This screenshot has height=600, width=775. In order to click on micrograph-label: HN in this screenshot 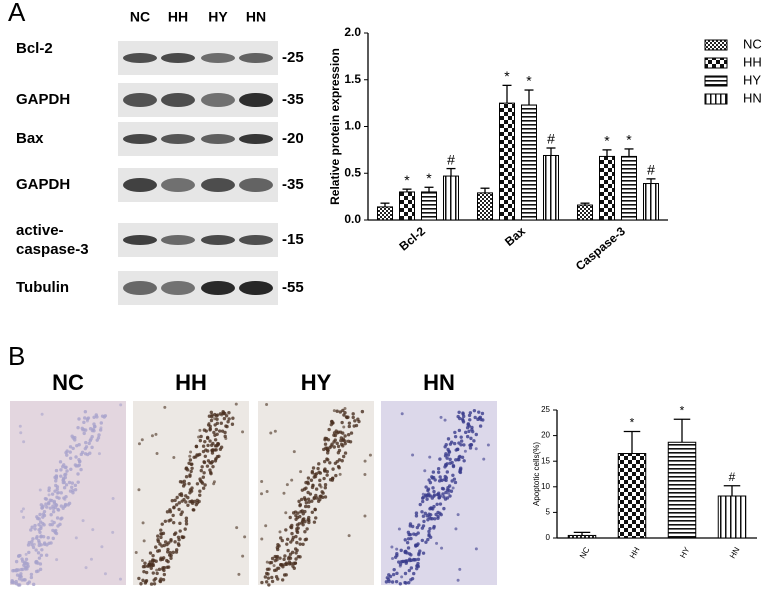, I will do `click(439, 382)`.